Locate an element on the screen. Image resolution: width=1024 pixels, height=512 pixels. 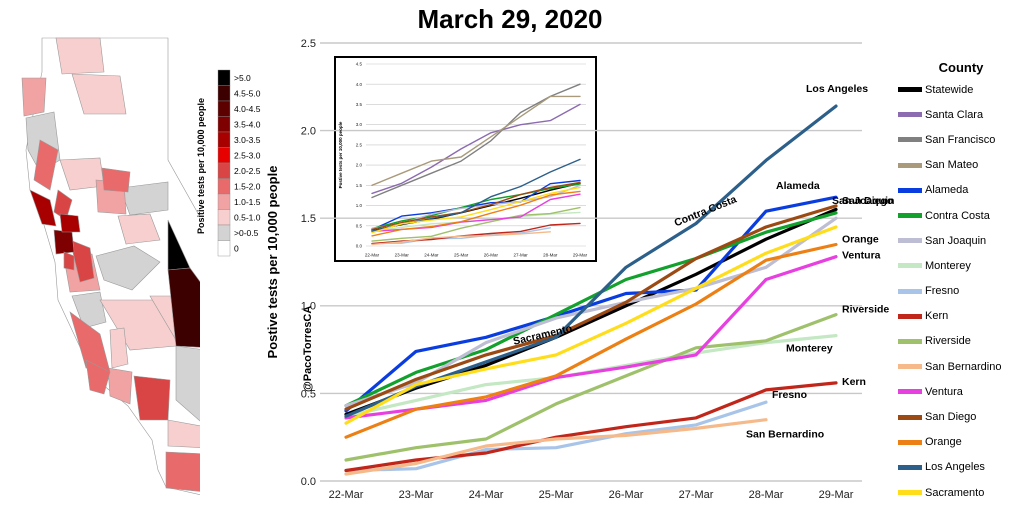
series-line-san-bernardino is located at coordinates (556, 447).